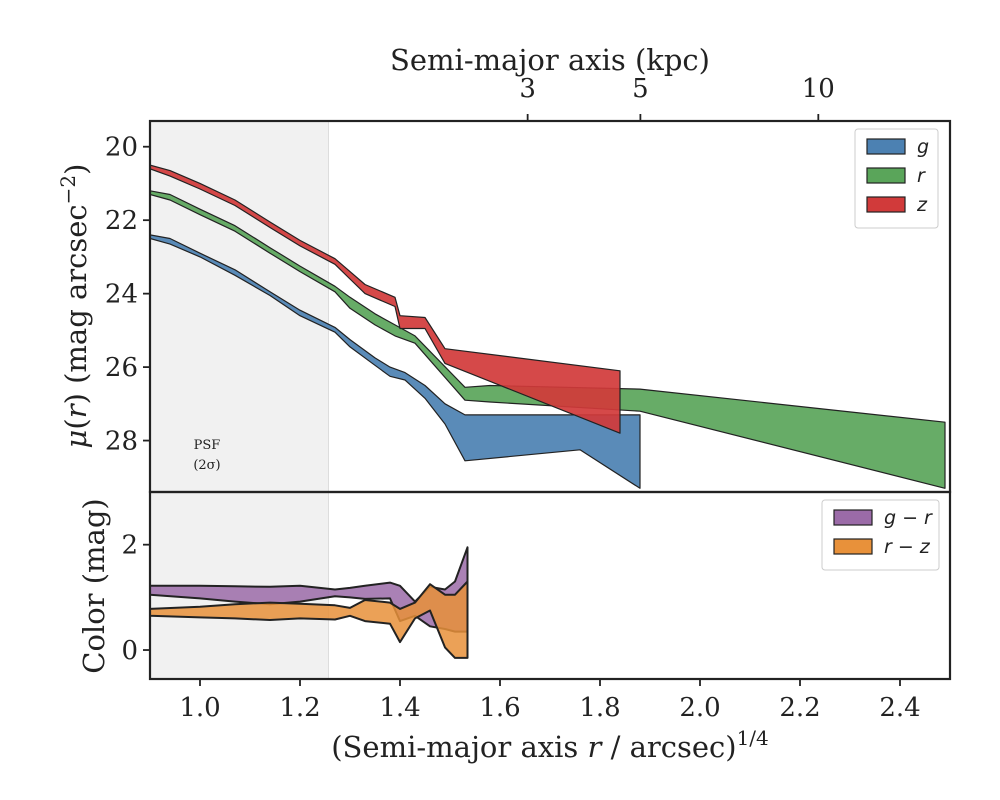 The image size is (1000, 800). I want to click on y-tick-label: 0, so click(129, 651).